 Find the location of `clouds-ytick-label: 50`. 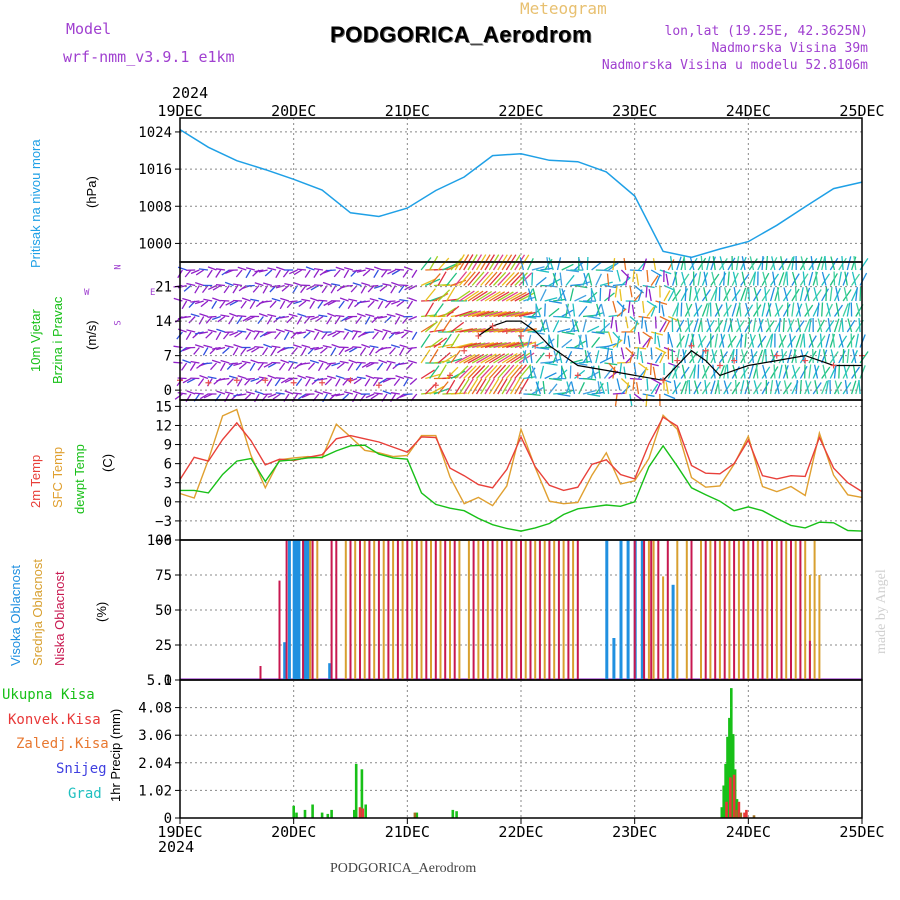

clouds-ytick-label: 50 is located at coordinates (163, 611).